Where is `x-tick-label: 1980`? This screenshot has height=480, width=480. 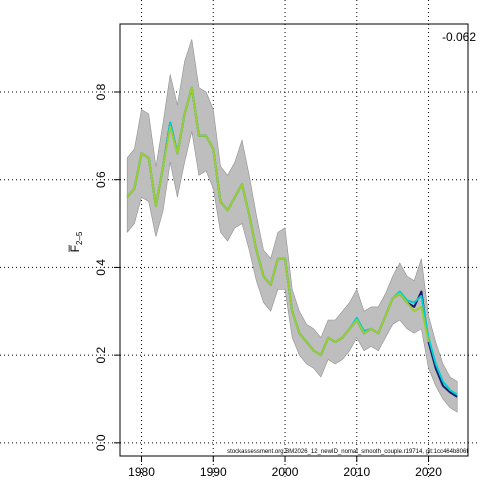 x-tick-label: 1980 is located at coordinates (141, 472).